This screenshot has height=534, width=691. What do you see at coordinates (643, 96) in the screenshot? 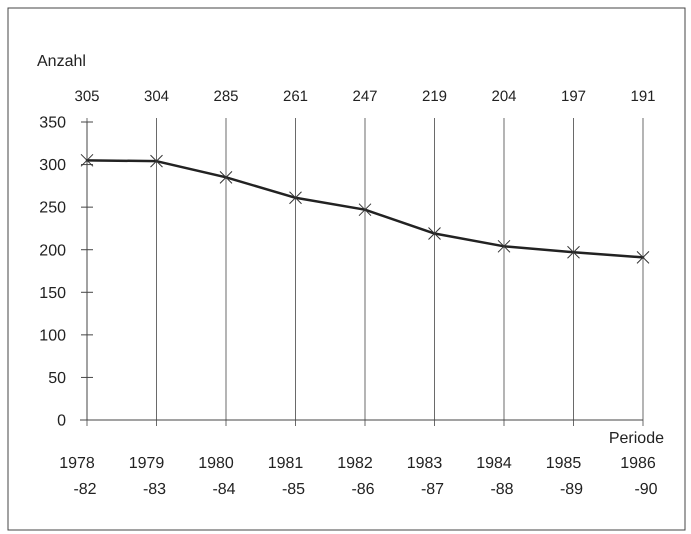
I see `data-label: 191` at bounding box center [643, 96].